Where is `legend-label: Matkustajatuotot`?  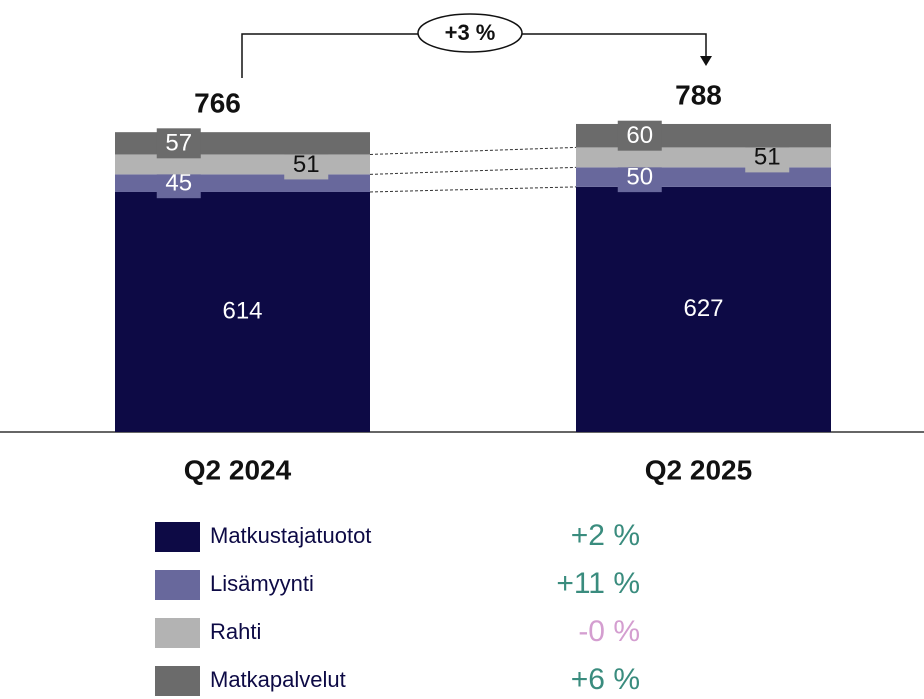
legend-label: Matkustajatuotot is located at coordinates (290, 535).